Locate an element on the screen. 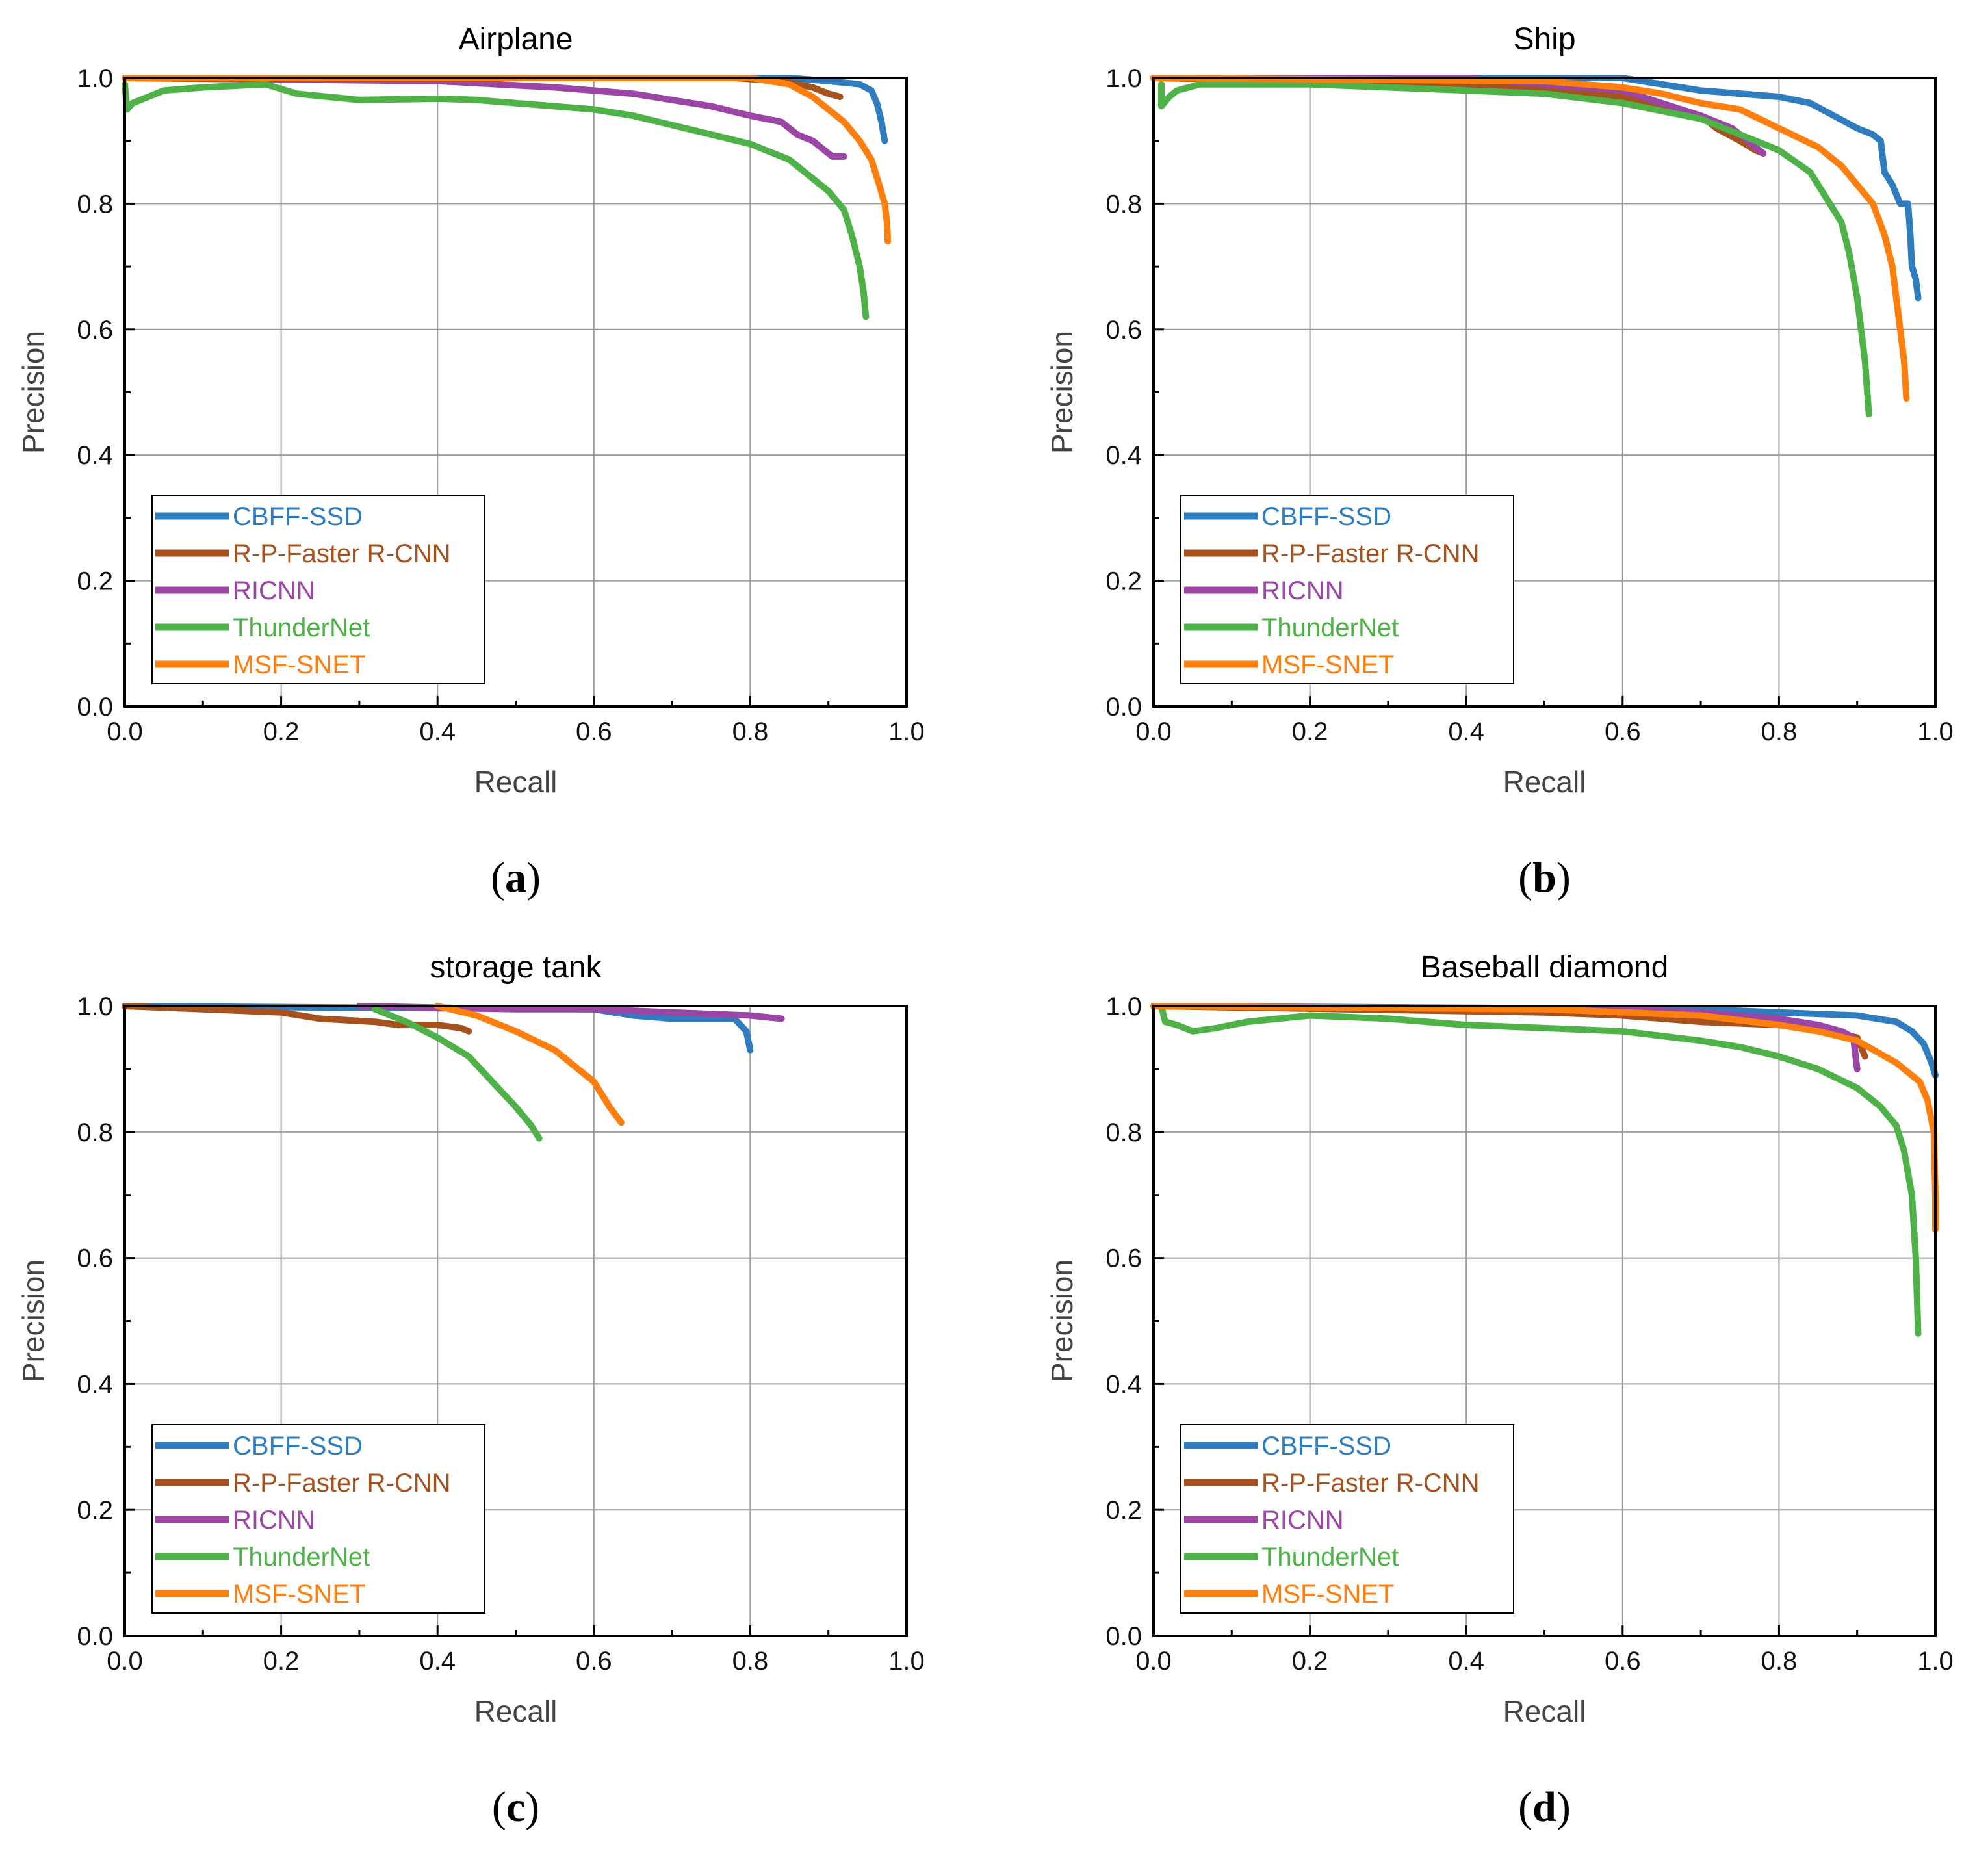  legend-box is located at coordinates (318, 589).